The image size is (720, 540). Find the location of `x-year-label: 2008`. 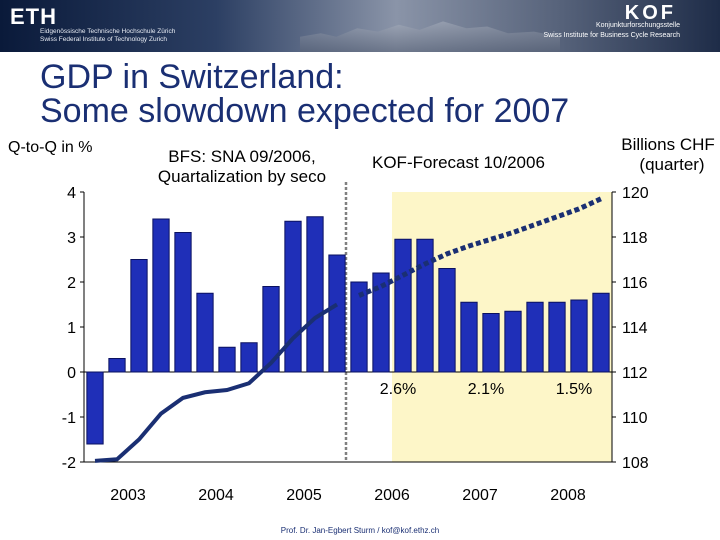

x-year-label: 2008 is located at coordinates (568, 495).